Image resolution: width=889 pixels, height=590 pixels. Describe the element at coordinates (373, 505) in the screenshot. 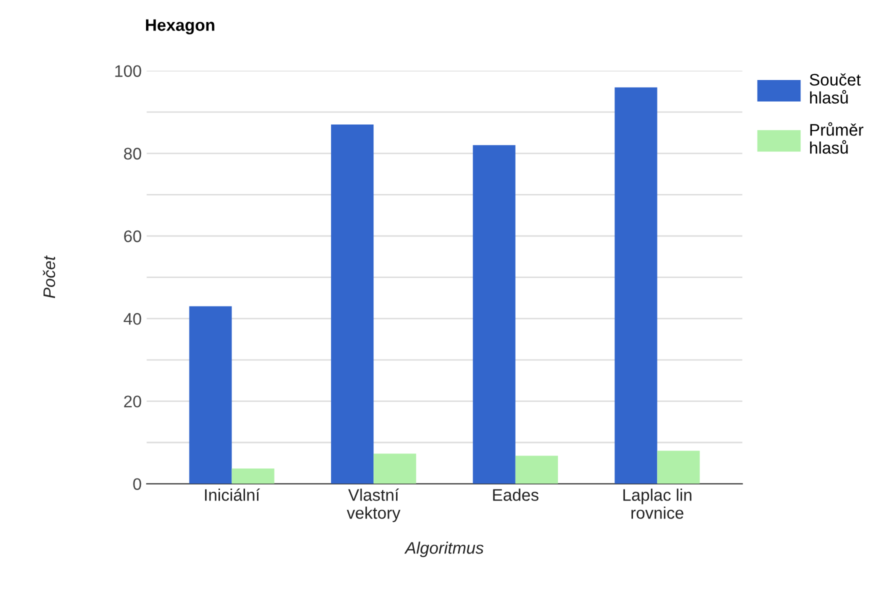

I see `x-tick-label: Vlastní vektory` at that location.